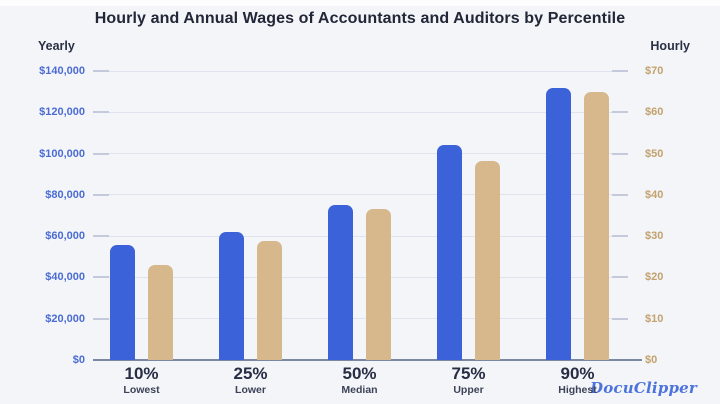 The height and width of the screenshot is (404, 720). Describe the element at coordinates (654, 194) in the screenshot. I see `hourly-tick-label: $40` at that location.